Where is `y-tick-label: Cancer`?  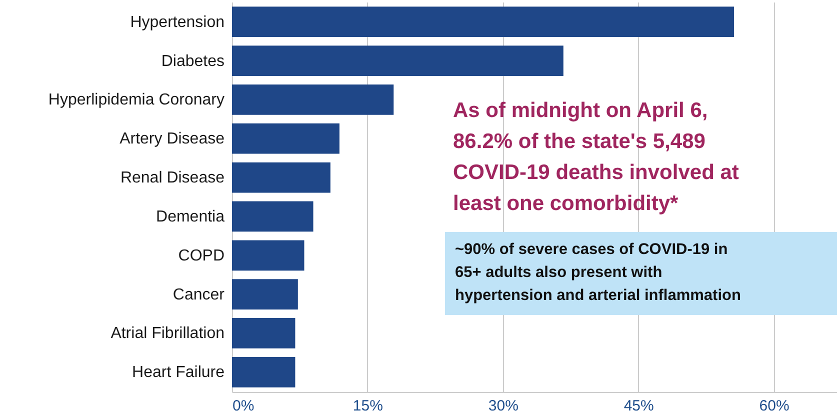 y-tick-label: Cancer is located at coordinates (199, 295).